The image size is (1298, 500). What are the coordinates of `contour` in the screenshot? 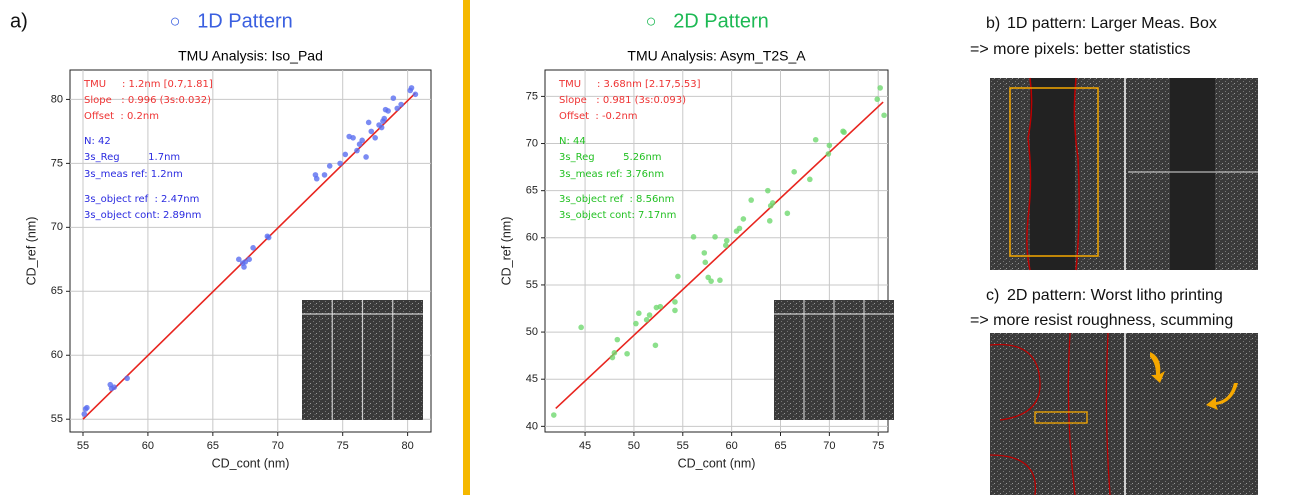 It's located at (1053, 174).